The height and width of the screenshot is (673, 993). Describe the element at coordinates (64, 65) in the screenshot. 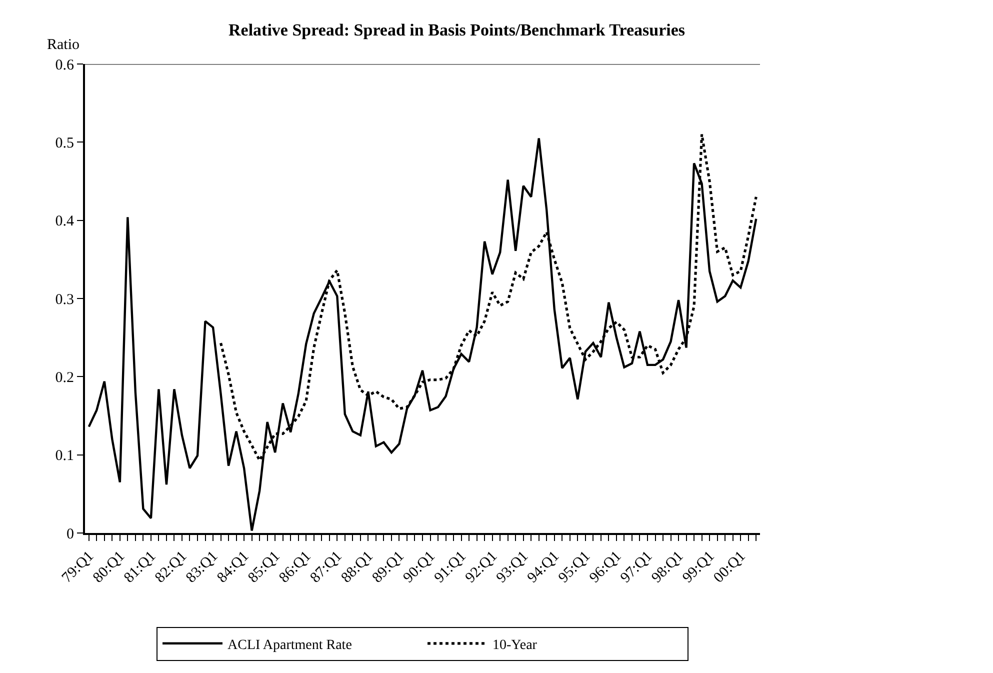

I see `y-tick-label: 0.6` at that location.